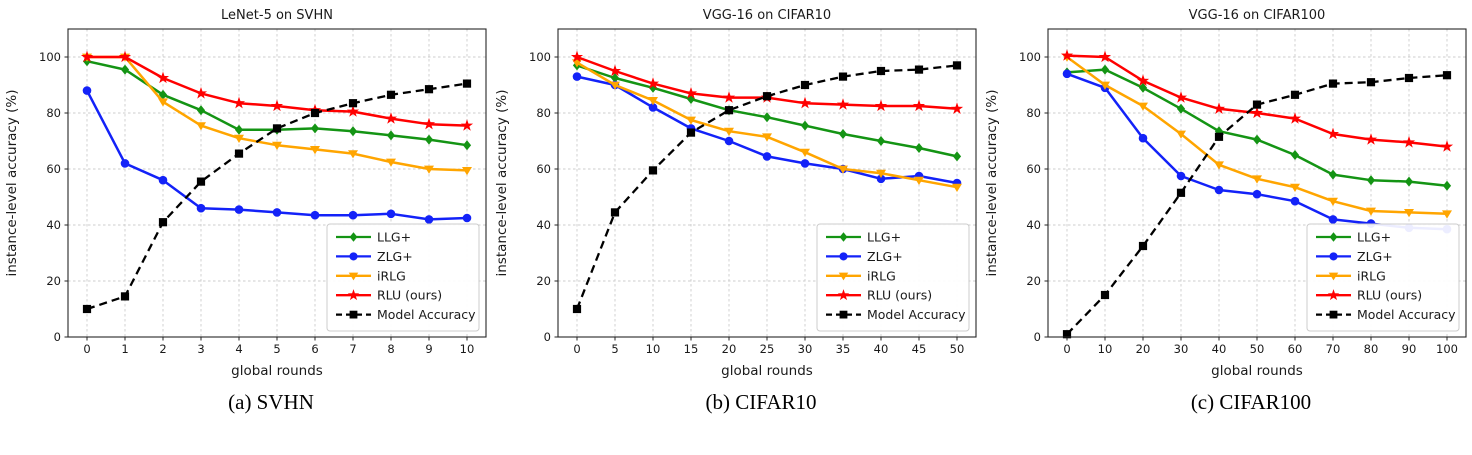 This screenshot has width=1472, height=455. Describe the element at coordinates (1371, 349) in the screenshot. I see `x-tick-label: 80` at that location.